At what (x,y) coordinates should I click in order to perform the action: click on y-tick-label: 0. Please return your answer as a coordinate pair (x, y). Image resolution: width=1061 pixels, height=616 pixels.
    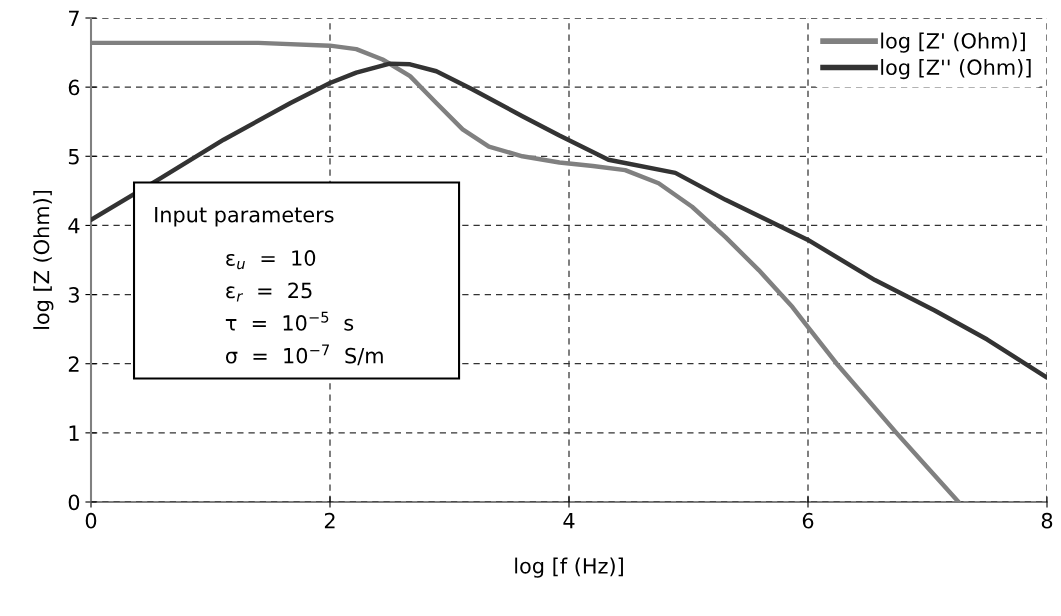
    Looking at the image, I should click on (74, 502).